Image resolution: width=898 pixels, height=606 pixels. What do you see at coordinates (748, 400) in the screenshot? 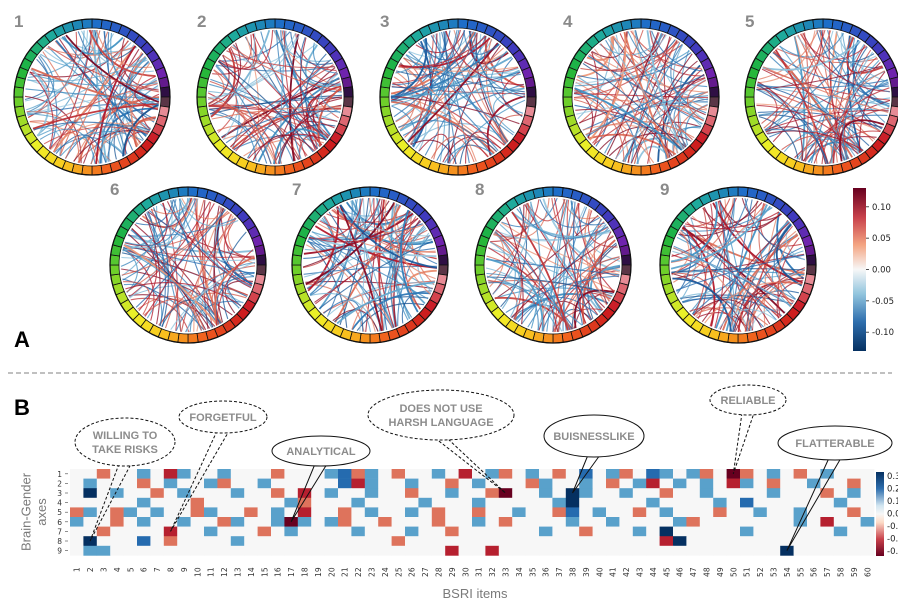
I see `callout-bubble` at bounding box center [748, 400].